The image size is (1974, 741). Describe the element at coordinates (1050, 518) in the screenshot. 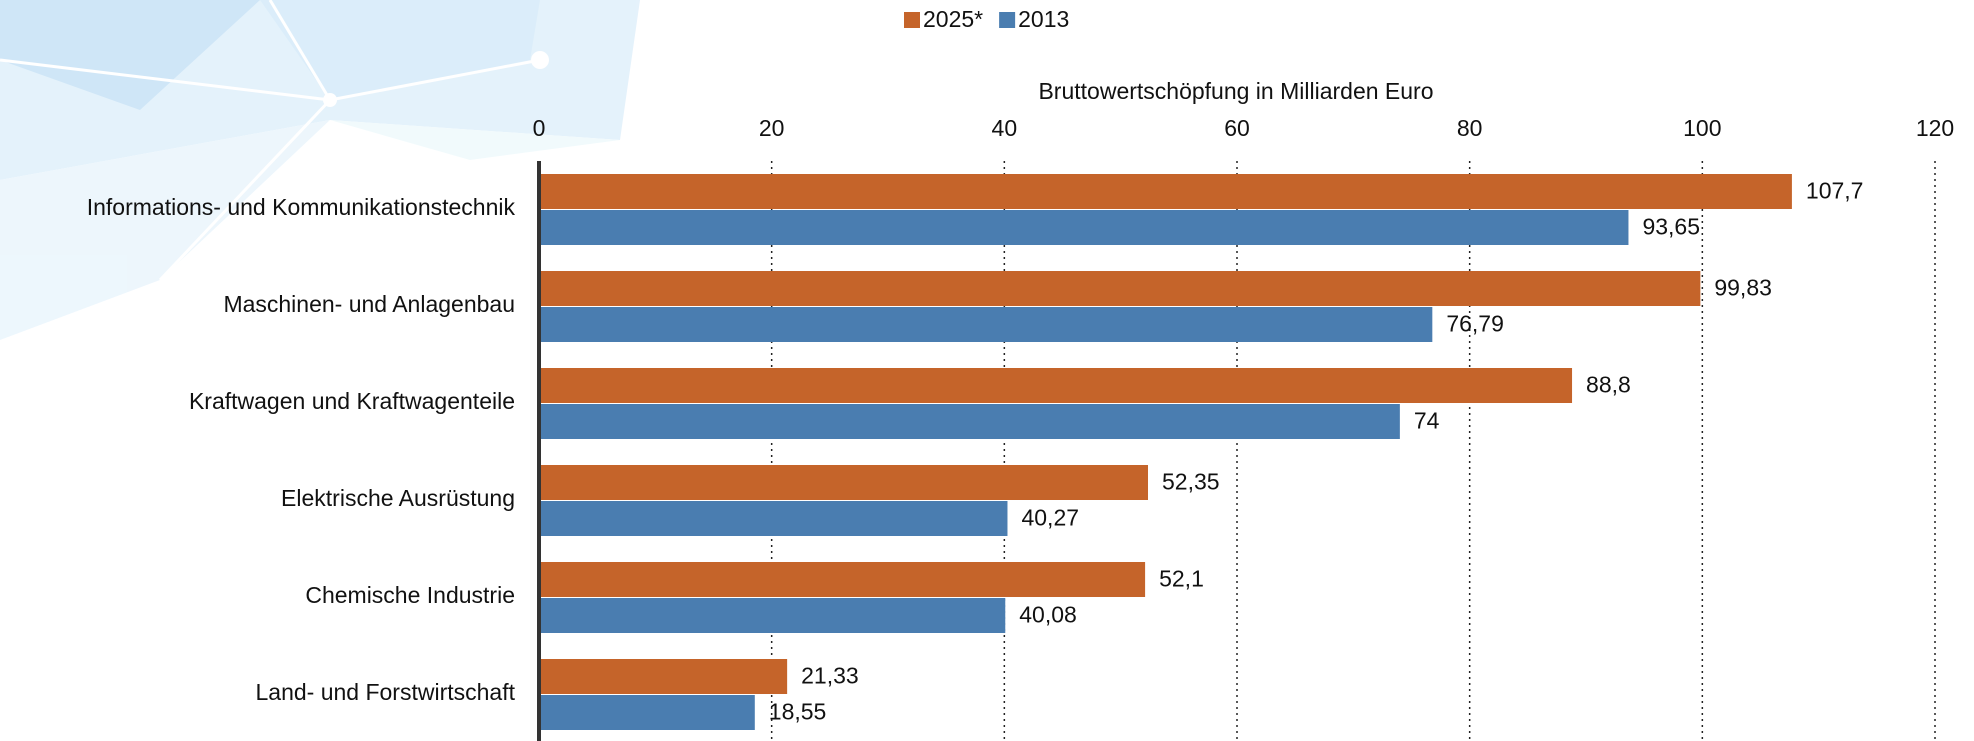

I see `data-label: 40,27` at that location.